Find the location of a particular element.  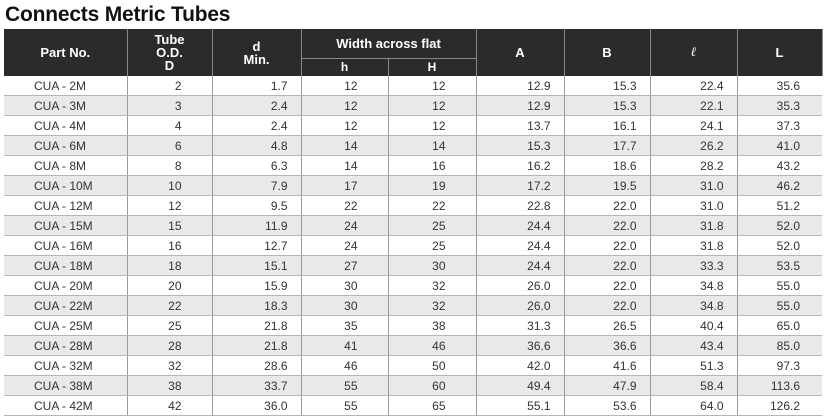

cell-ell: 22.1 is located at coordinates (694, 105).